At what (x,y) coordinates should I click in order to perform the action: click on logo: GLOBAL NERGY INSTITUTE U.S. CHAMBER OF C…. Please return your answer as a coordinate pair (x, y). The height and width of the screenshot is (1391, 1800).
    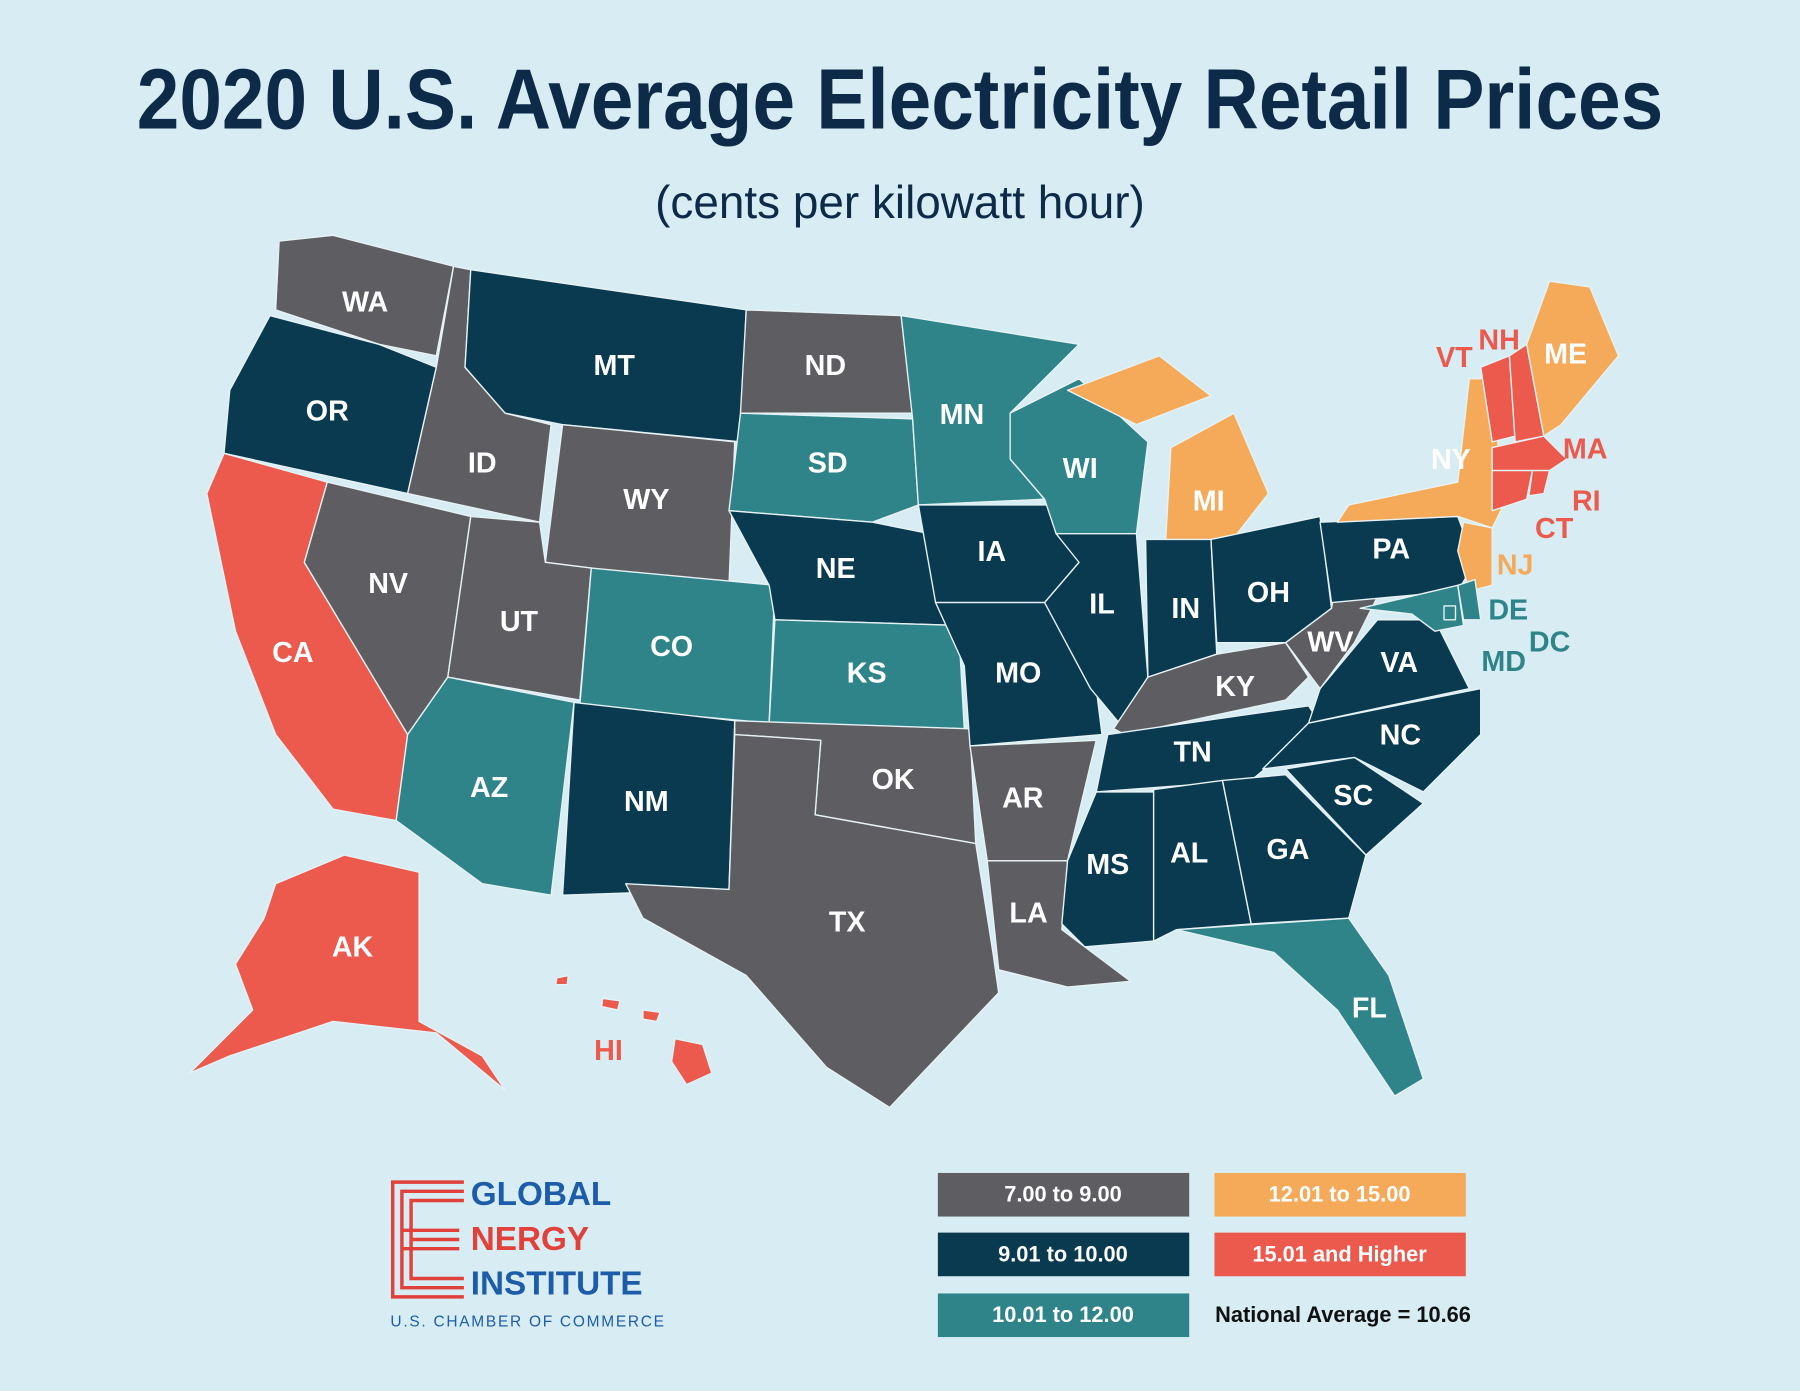
    Looking at the image, I should click on (527, 1253).